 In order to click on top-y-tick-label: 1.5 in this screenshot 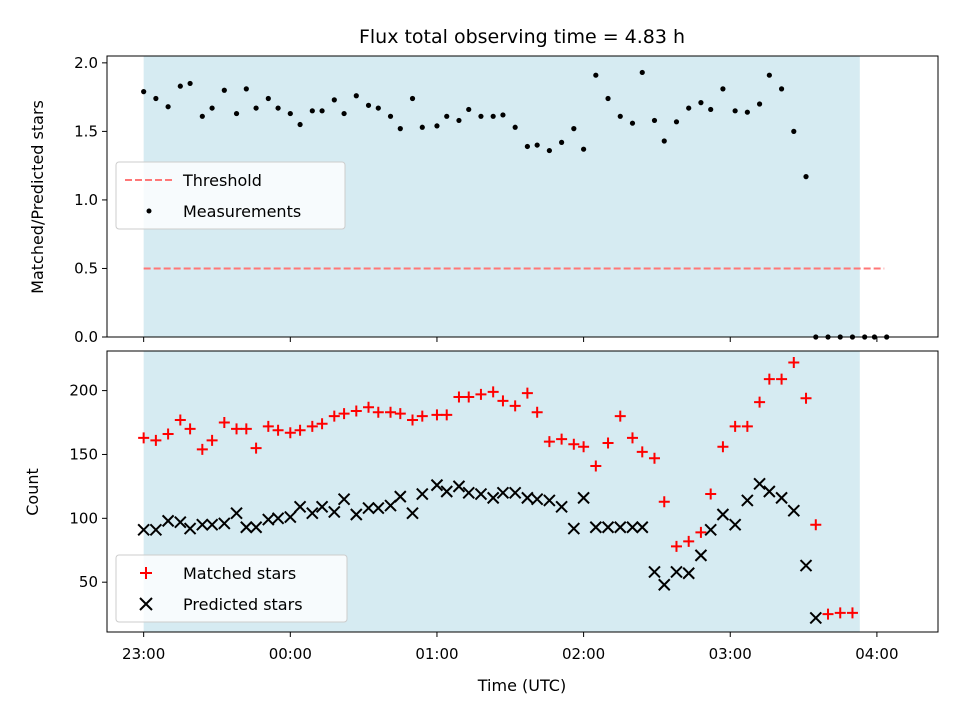, I will do `click(86, 131)`.